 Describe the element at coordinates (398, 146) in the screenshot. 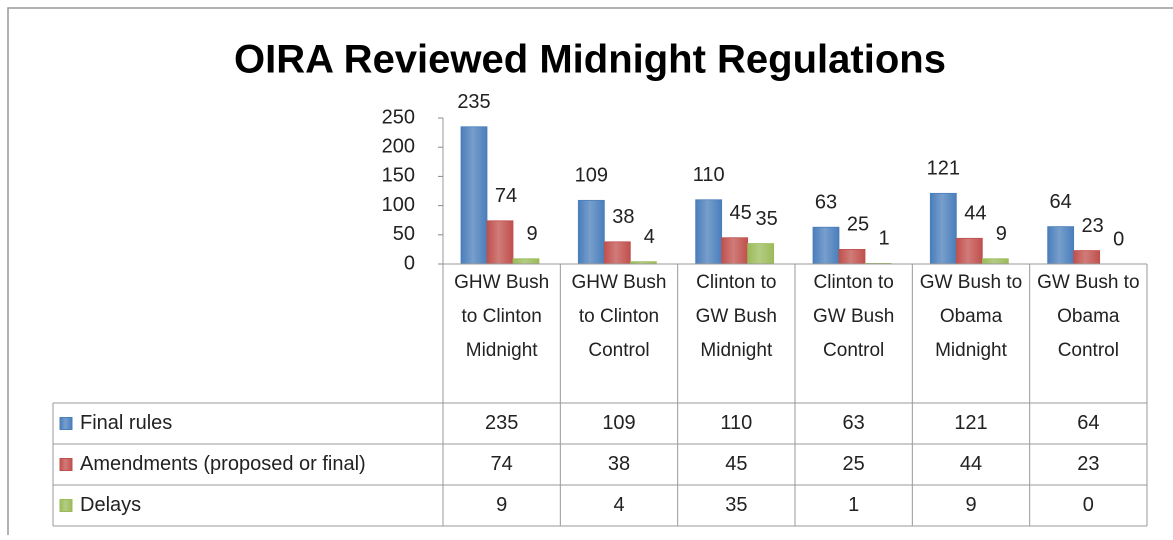

I see `y-tick-label: 200` at that location.